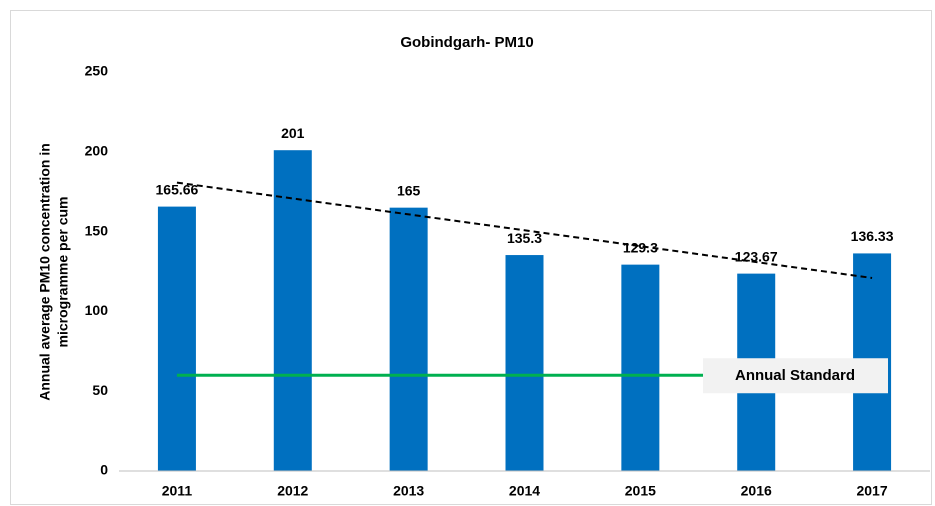 The height and width of the screenshot is (506, 935). What do you see at coordinates (640, 491) in the screenshot?
I see `x-tick-label: 2015` at bounding box center [640, 491].